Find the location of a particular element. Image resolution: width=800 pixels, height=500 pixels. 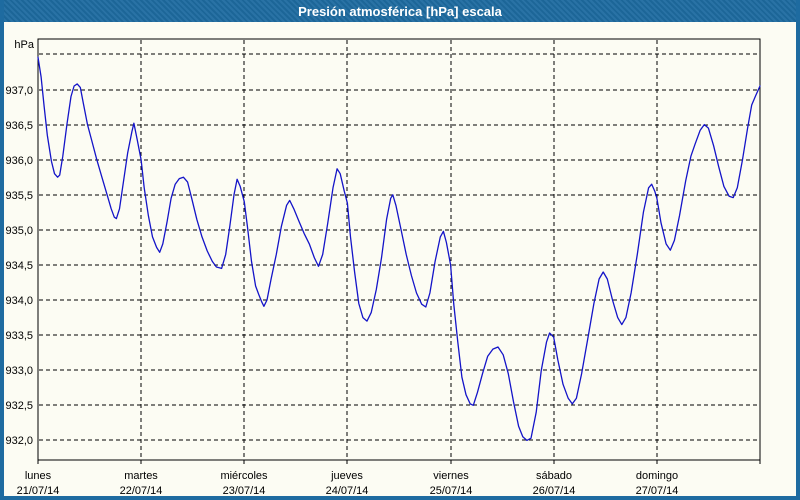

y-axis-label: 935,5 is located at coordinates (19, 196).